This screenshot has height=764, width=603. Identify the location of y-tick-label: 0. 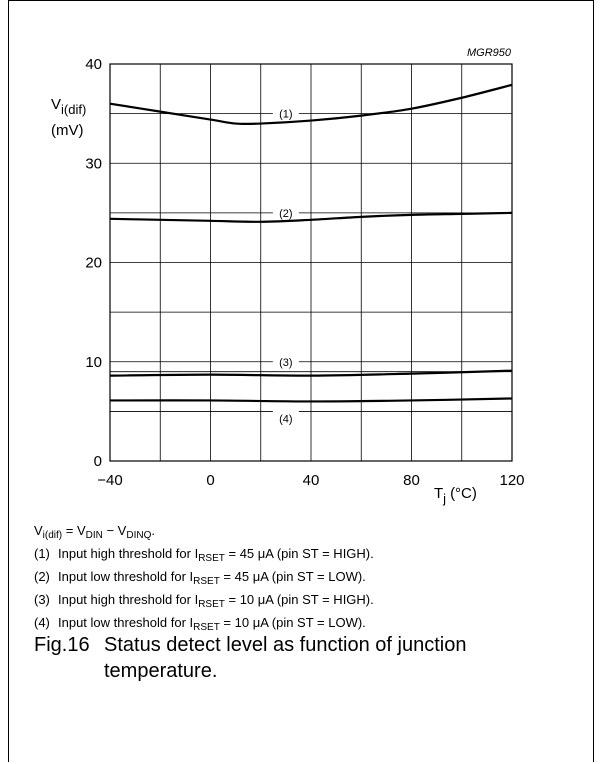
(98, 461).